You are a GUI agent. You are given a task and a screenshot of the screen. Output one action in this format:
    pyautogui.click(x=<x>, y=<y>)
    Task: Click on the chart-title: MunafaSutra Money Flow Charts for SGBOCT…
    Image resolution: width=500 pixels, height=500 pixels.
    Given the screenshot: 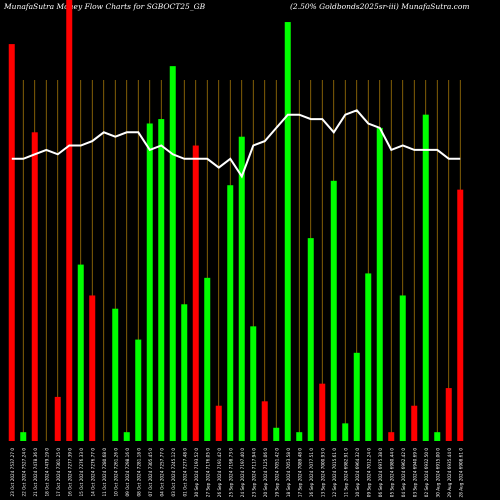 What is the action you would take?
    pyautogui.click(x=105, y=6)
    